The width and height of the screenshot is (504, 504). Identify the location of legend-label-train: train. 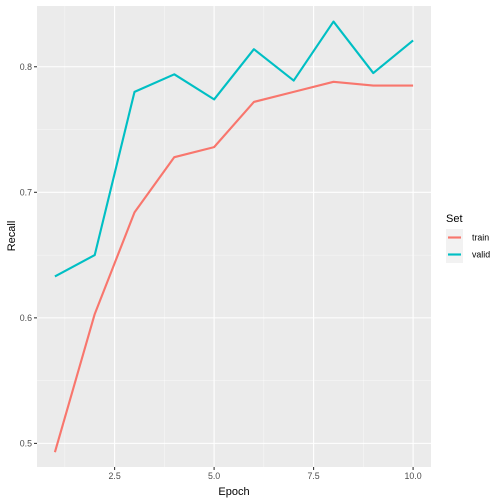
(480, 238).